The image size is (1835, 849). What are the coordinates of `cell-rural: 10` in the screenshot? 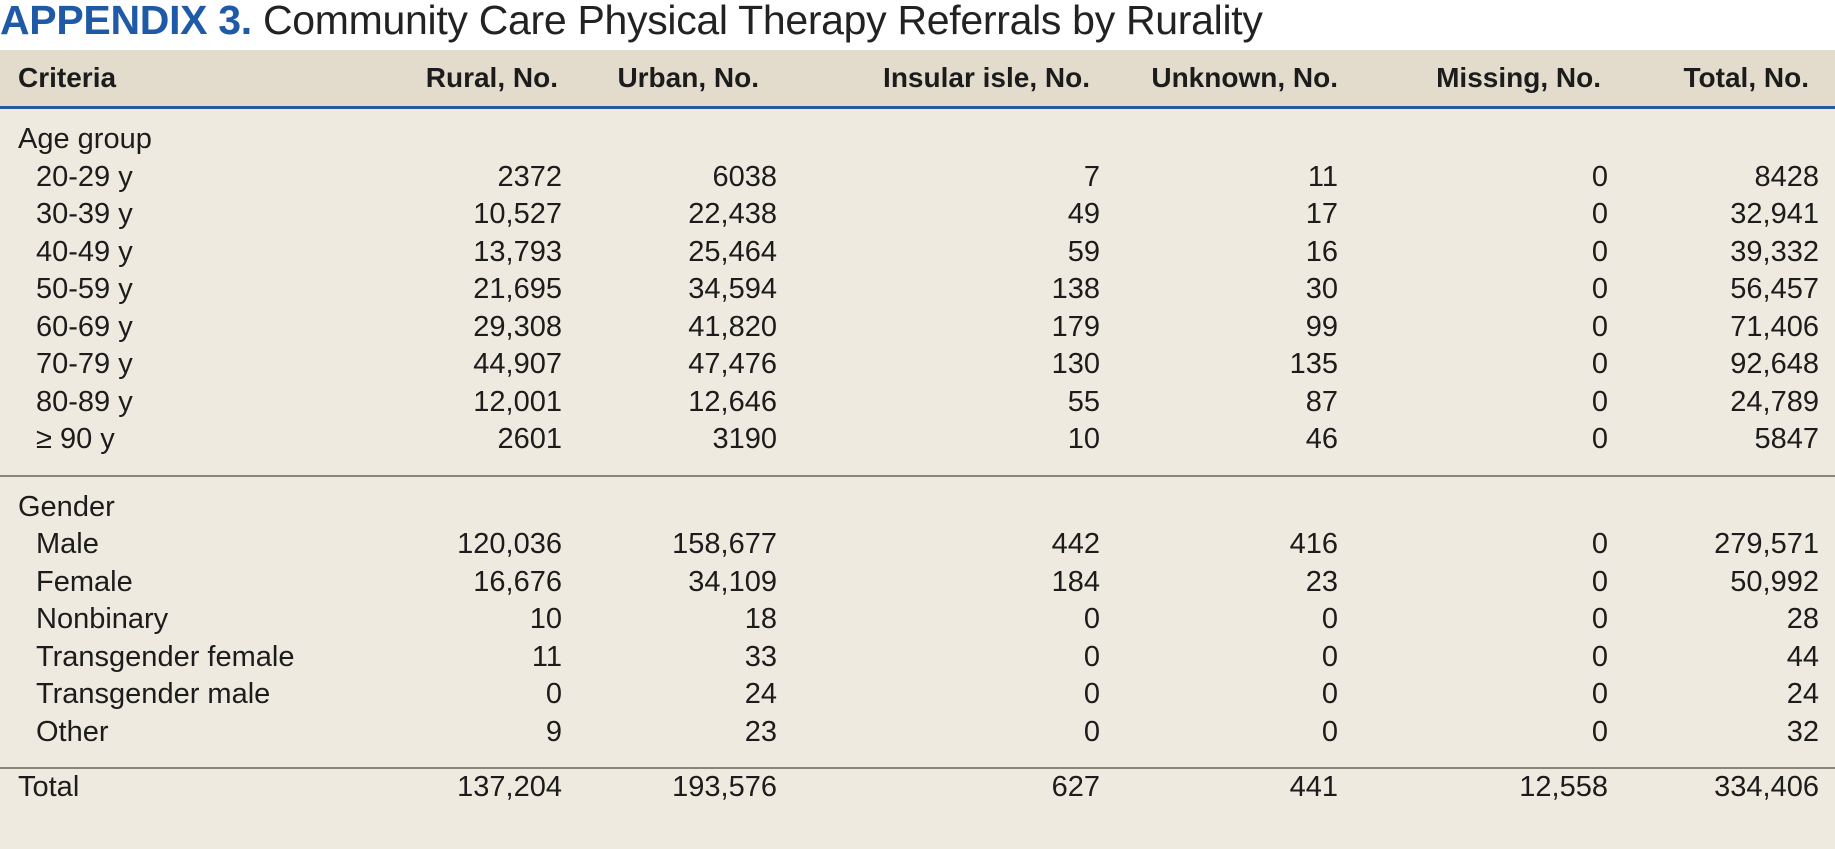 It's located at (545, 619).